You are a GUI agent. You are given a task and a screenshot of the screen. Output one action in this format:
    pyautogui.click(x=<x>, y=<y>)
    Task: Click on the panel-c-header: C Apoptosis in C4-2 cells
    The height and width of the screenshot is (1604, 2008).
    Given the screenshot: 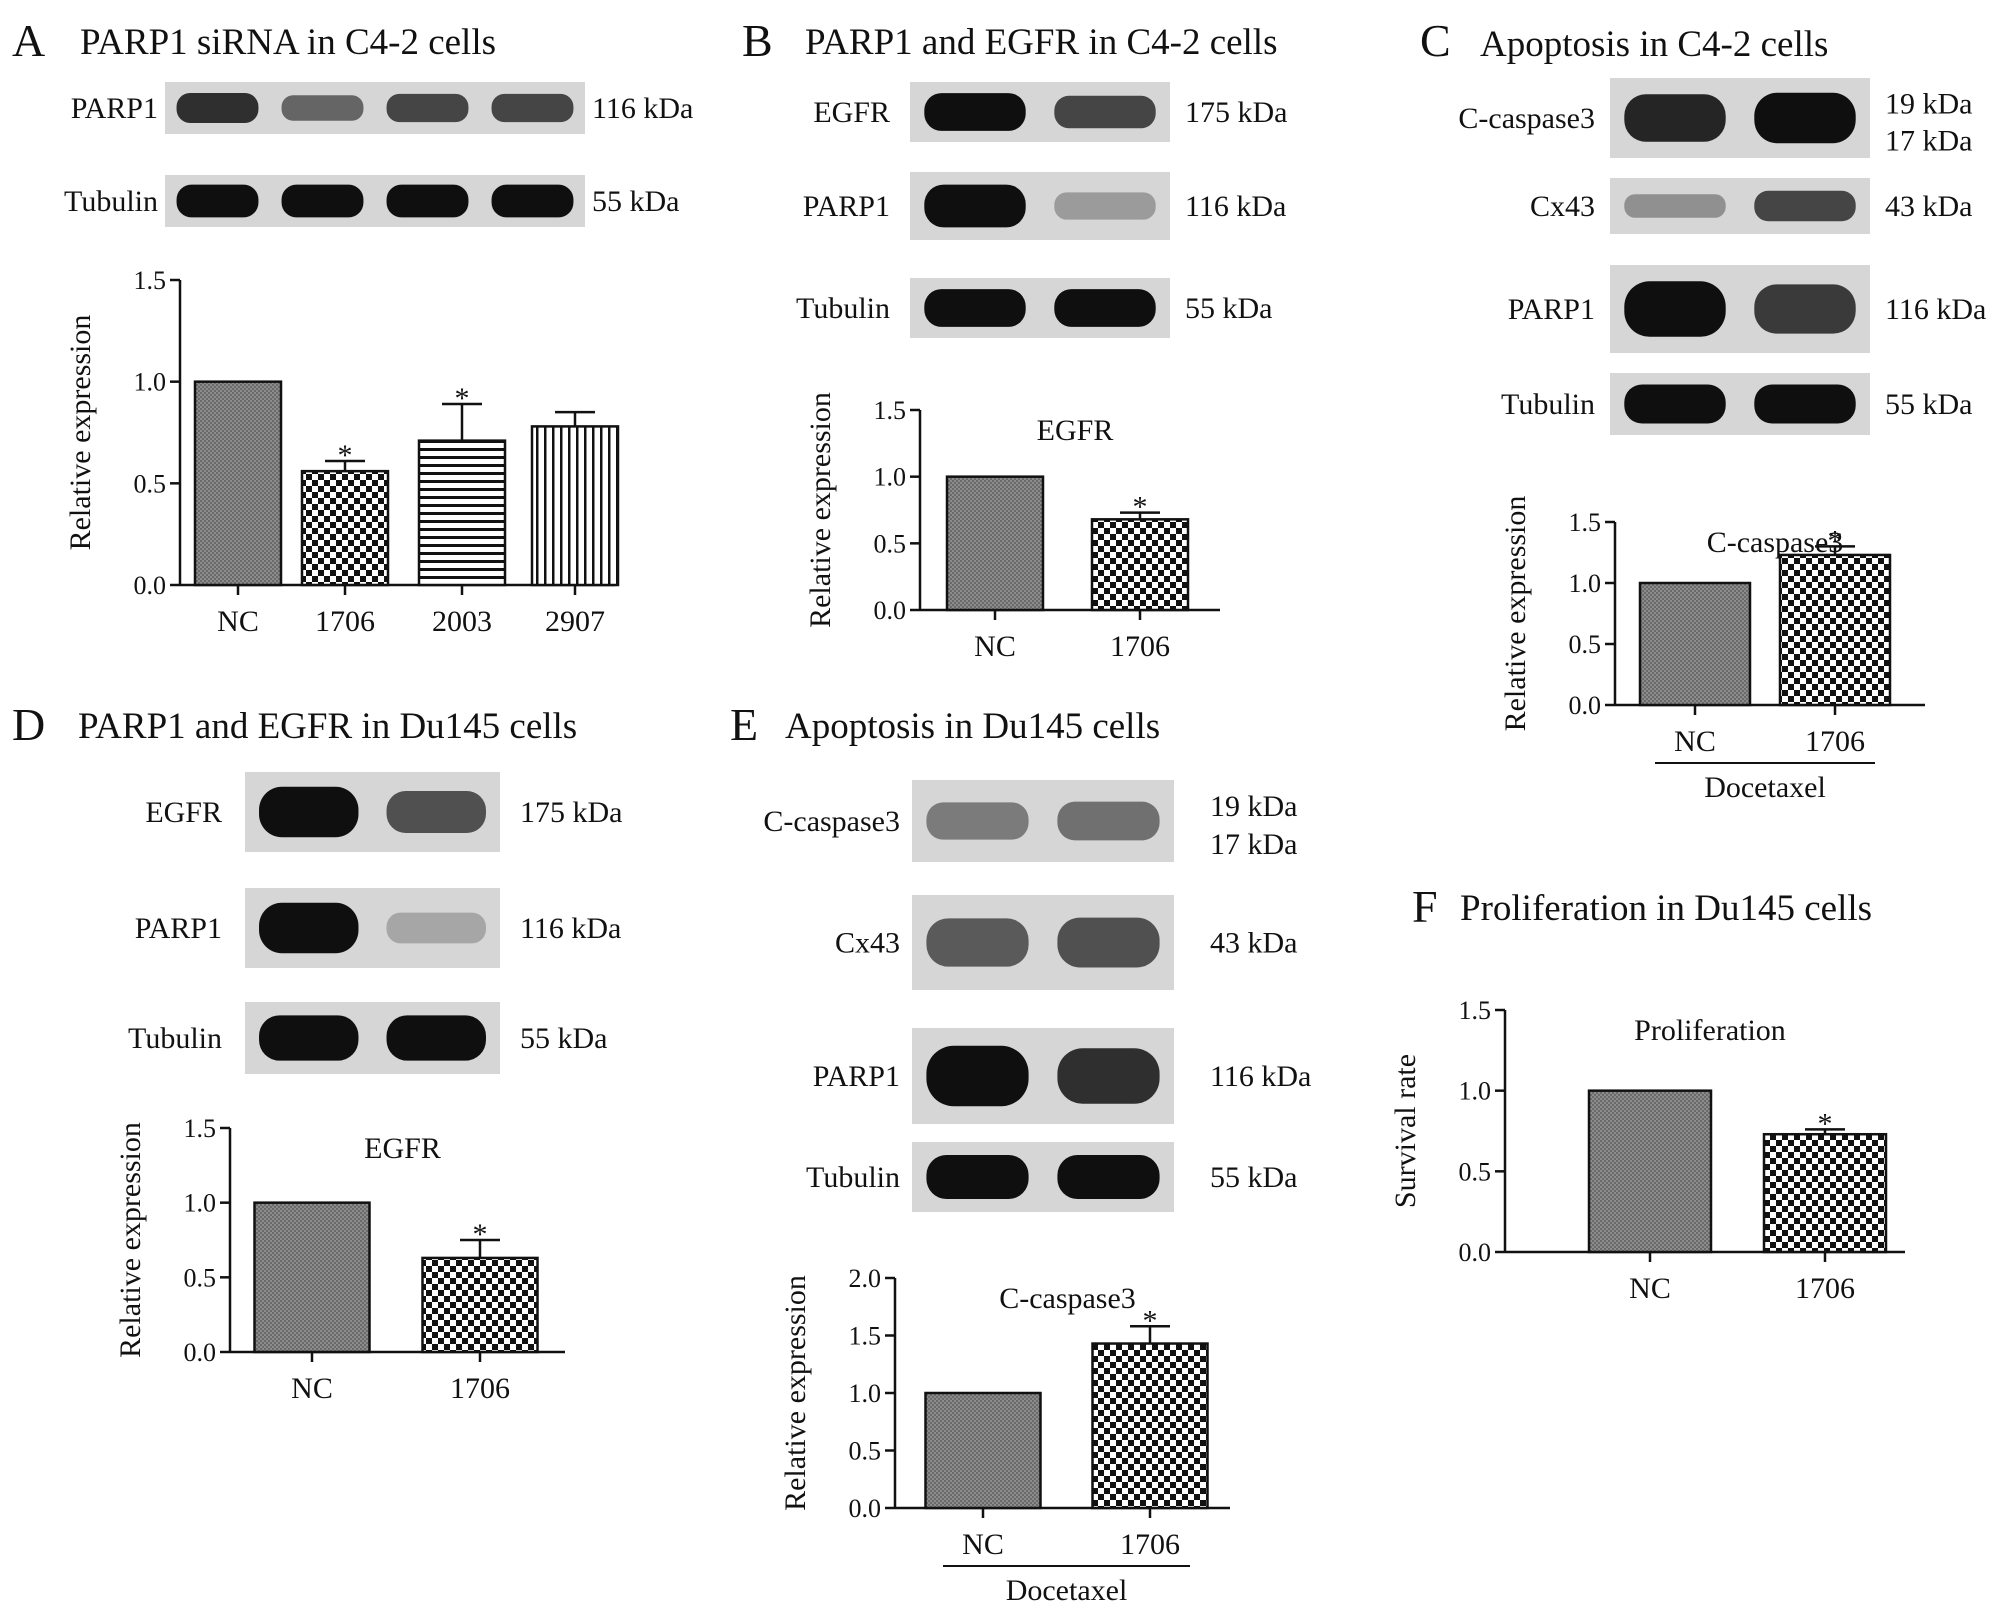 What is the action you would take?
    pyautogui.click(x=1624, y=40)
    